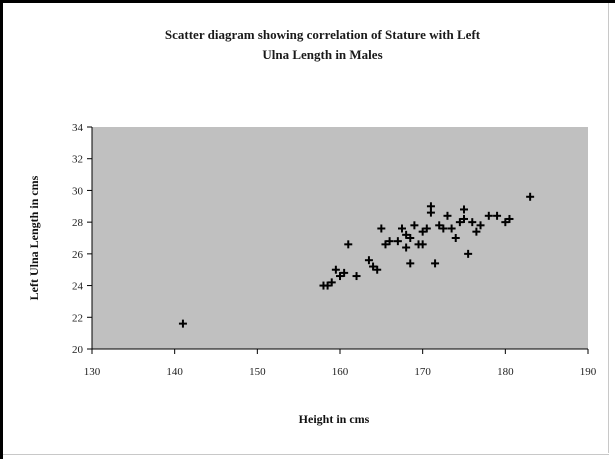 The width and height of the screenshot is (615, 459). Describe the element at coordinates (1, 229) in the screenshot. I see `left-border` at that location.